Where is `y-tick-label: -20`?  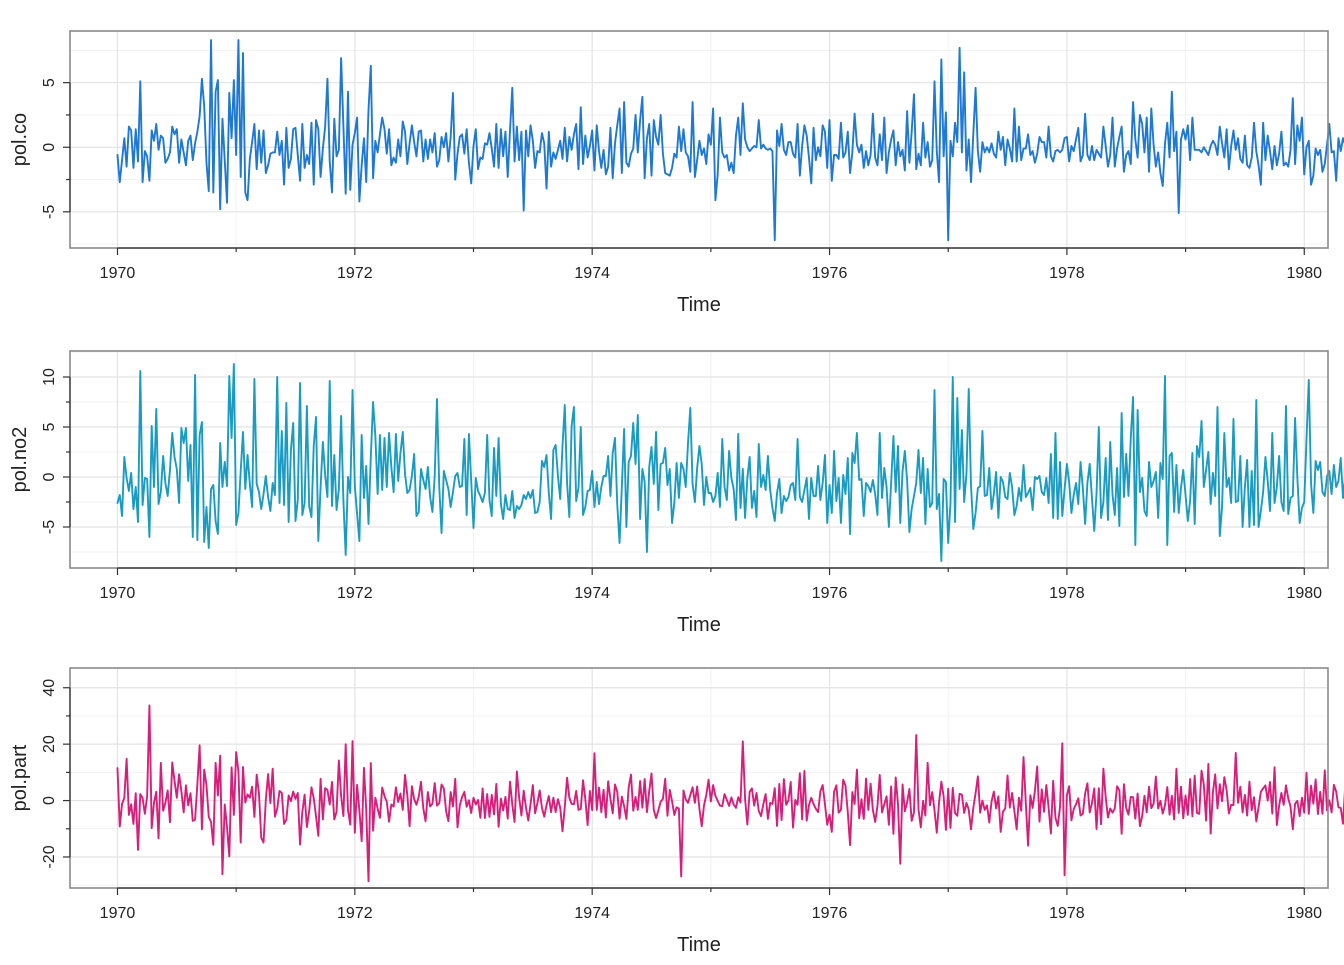
y-tick-label: -20 is located at coordinates (49, 856).